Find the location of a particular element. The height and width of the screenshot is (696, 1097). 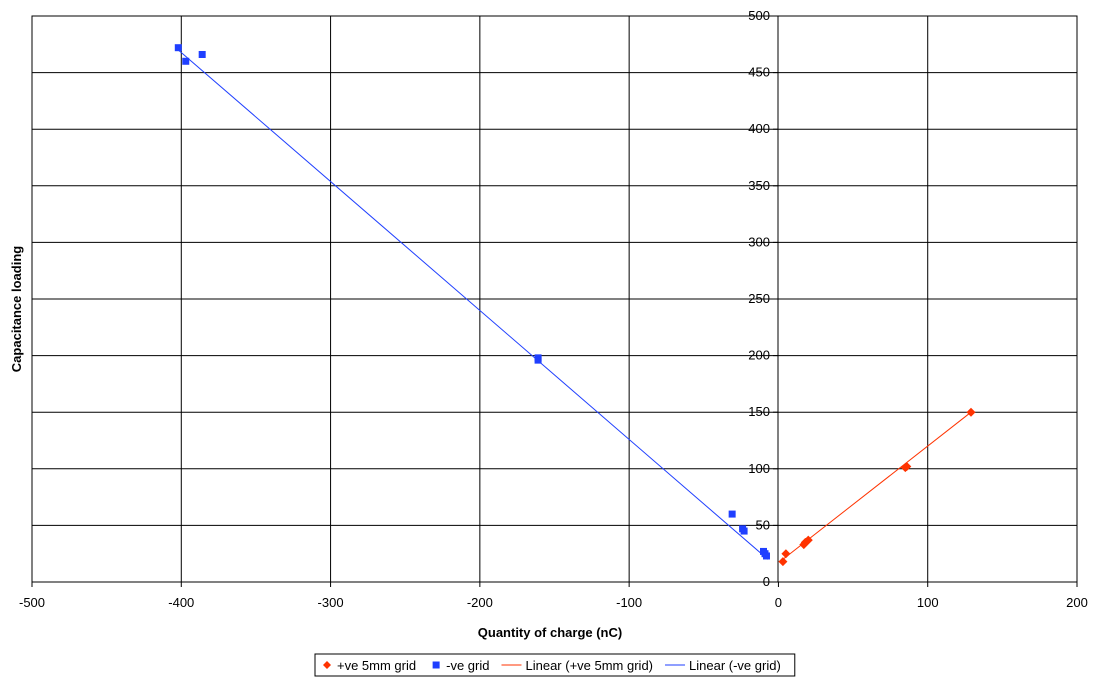

legend-marker-diamond is located at coordinates (327, 665).